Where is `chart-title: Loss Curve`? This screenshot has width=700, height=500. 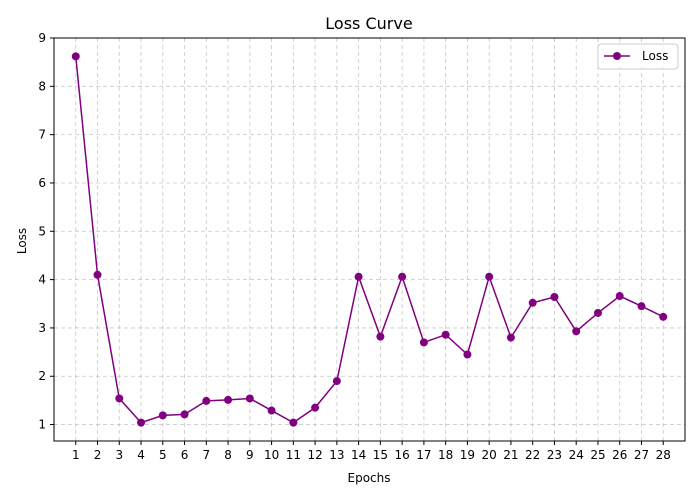
chart-title: Loss Curve is located at coordinates (368, 23).